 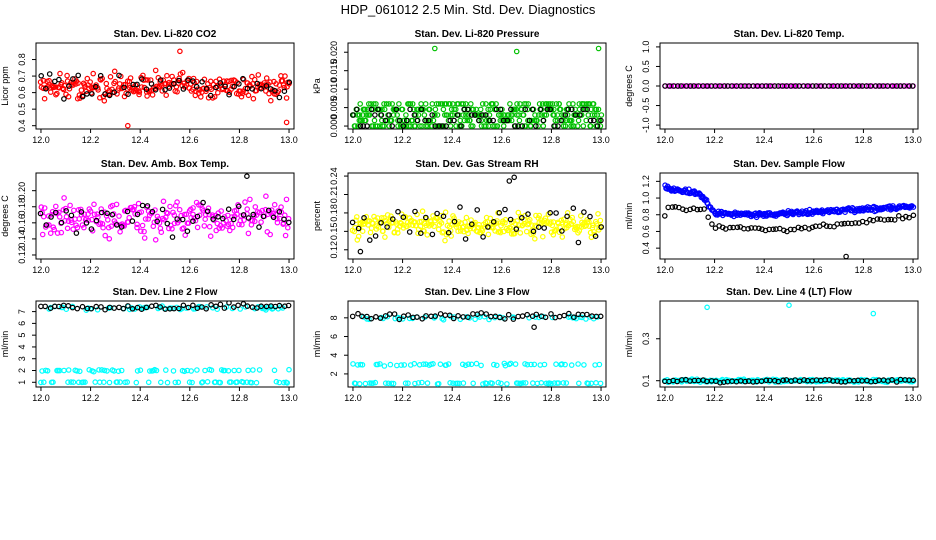 What do you see at coordinates (477, 34) in the screenshot?
I see `panel-title: Stan. Dev. Li-820 Pressure` at bounding box center [477, 34].